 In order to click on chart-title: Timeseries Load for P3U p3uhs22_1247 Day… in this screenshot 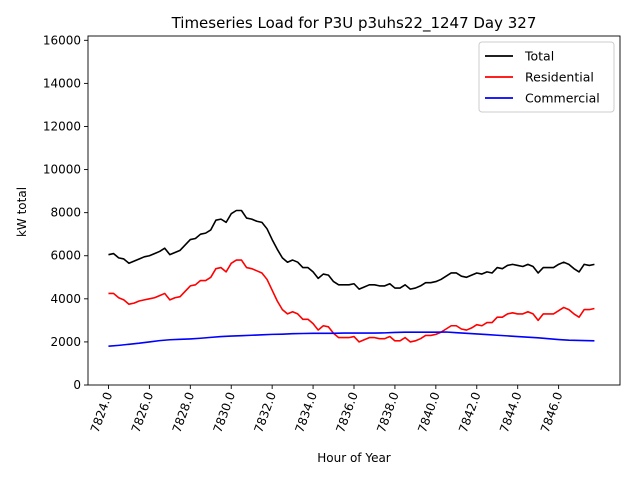, I will do `click(354, 23)`.